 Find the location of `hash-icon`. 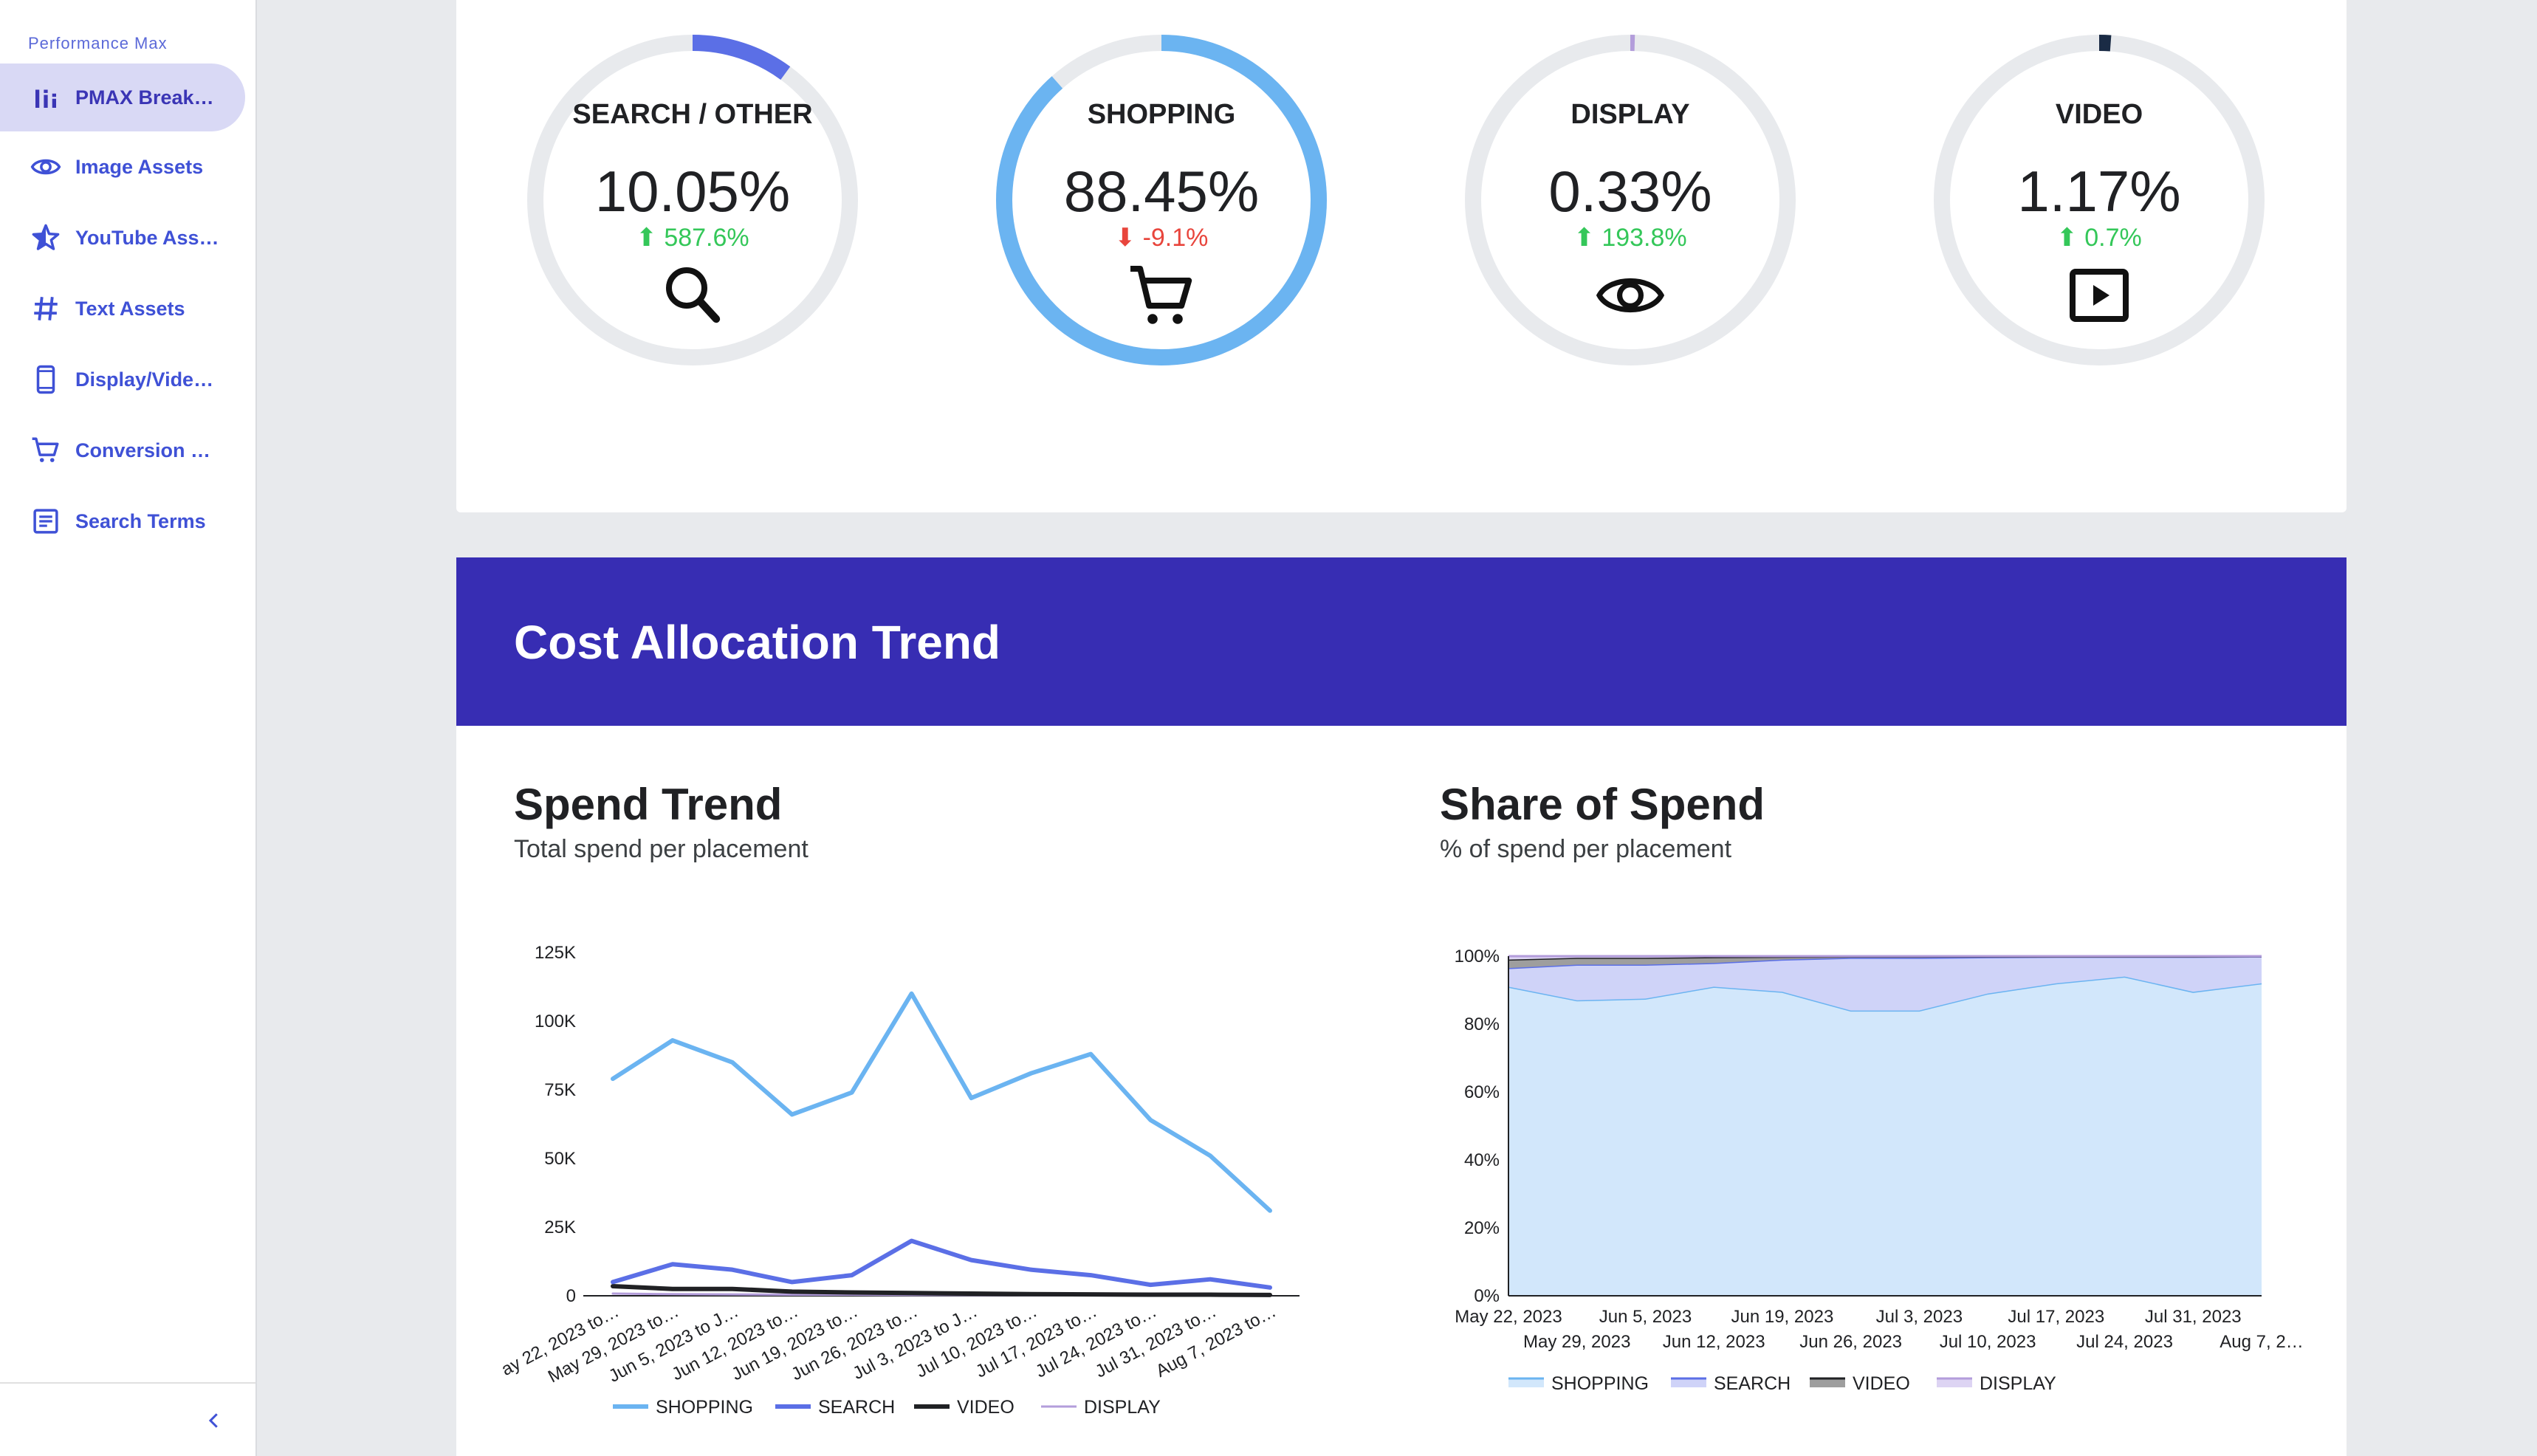

hash-icon is located at coordinates (46, 309).